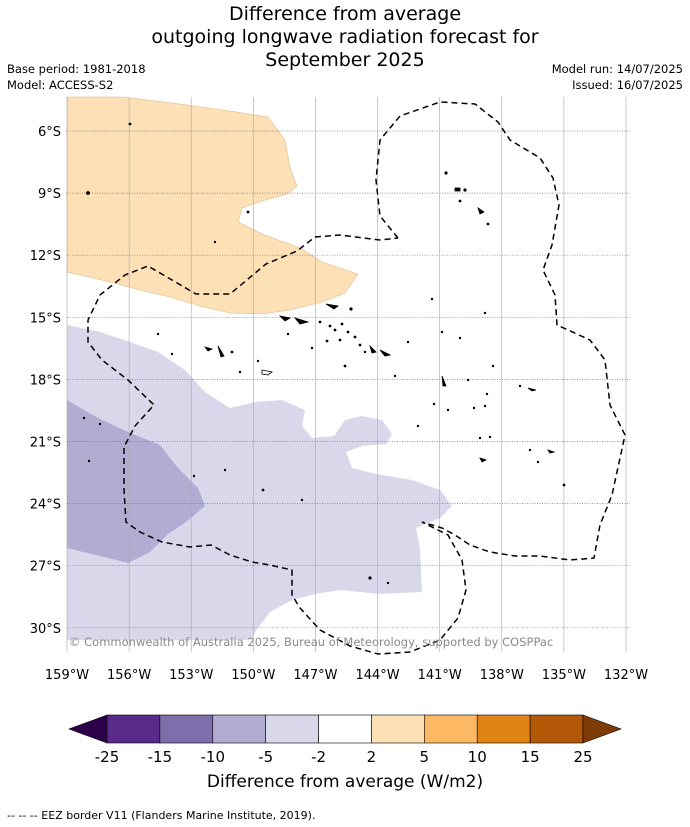  I want to click on colorbar-high-extend, so click(602, 729).